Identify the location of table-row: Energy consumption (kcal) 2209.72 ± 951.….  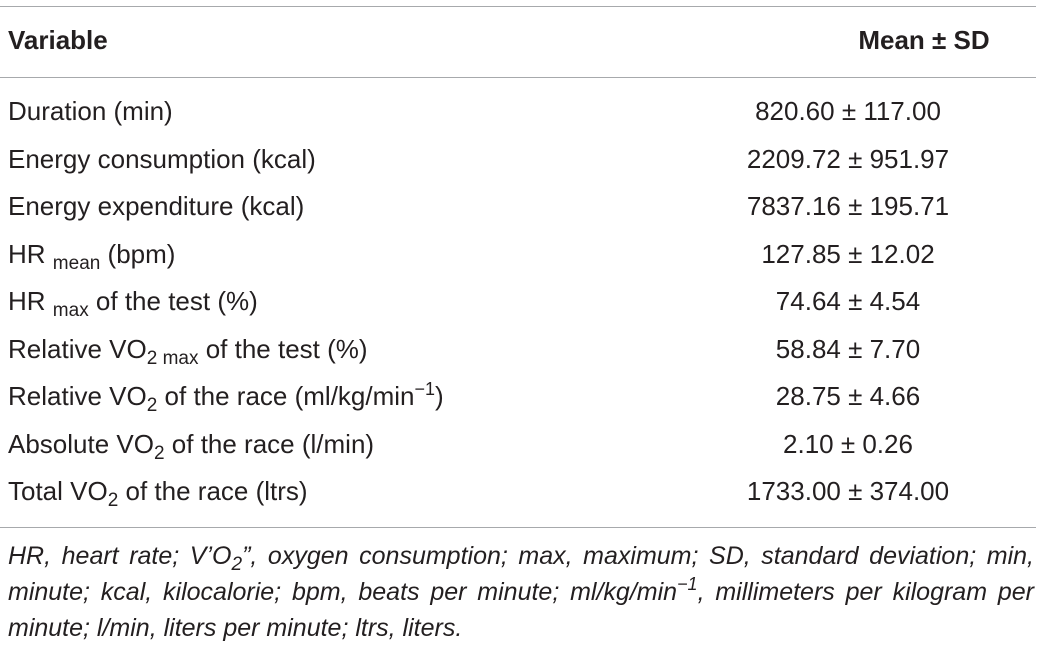
(518, 160).